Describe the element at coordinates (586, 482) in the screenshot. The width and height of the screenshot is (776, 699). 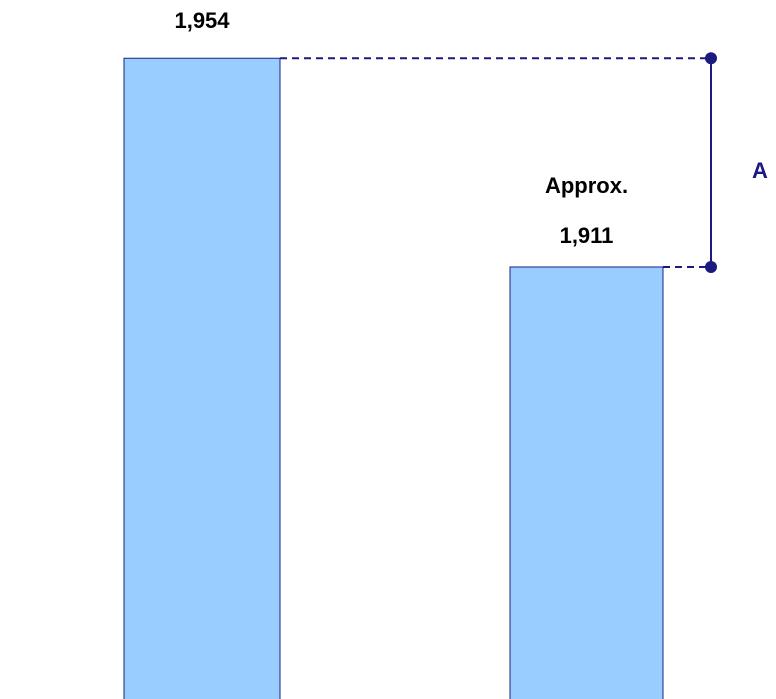
I see `bar` at that location.